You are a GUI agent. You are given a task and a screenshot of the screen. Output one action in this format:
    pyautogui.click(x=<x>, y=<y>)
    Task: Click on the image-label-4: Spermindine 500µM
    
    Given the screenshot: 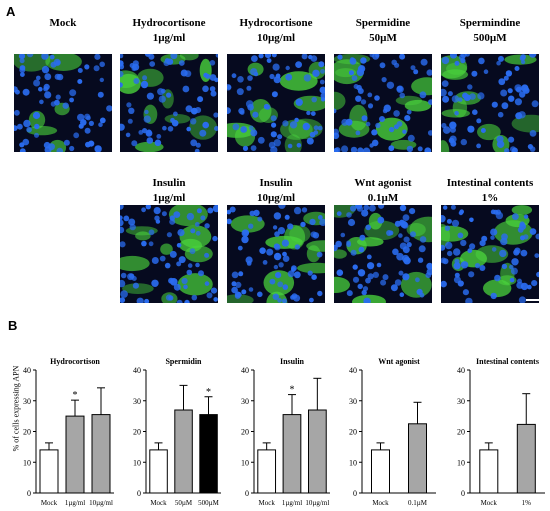 What is the action you would take?
    pyautogui.click(x=490, y=31)
    